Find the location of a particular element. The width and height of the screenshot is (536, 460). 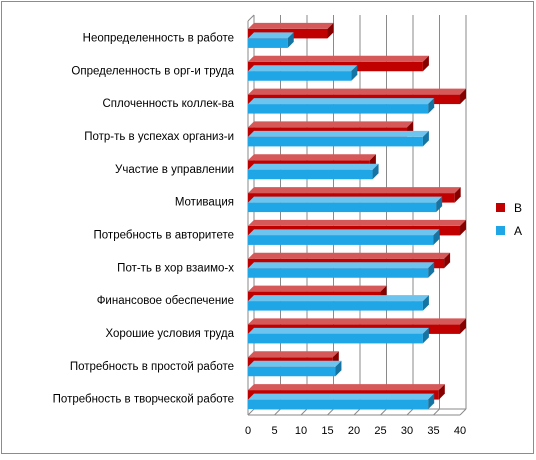

x-tick-label: 30 is located at coordinates (407, 431).